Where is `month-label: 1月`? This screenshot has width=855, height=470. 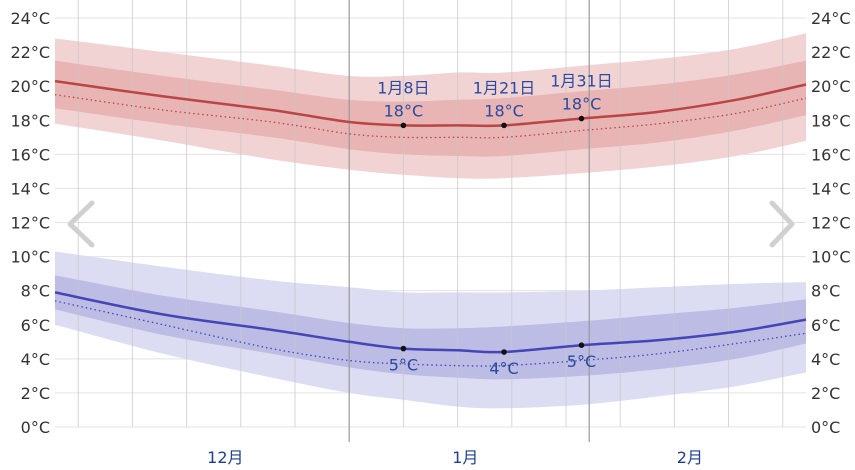 month-label: 1月 is located at coordinates (465, 457).